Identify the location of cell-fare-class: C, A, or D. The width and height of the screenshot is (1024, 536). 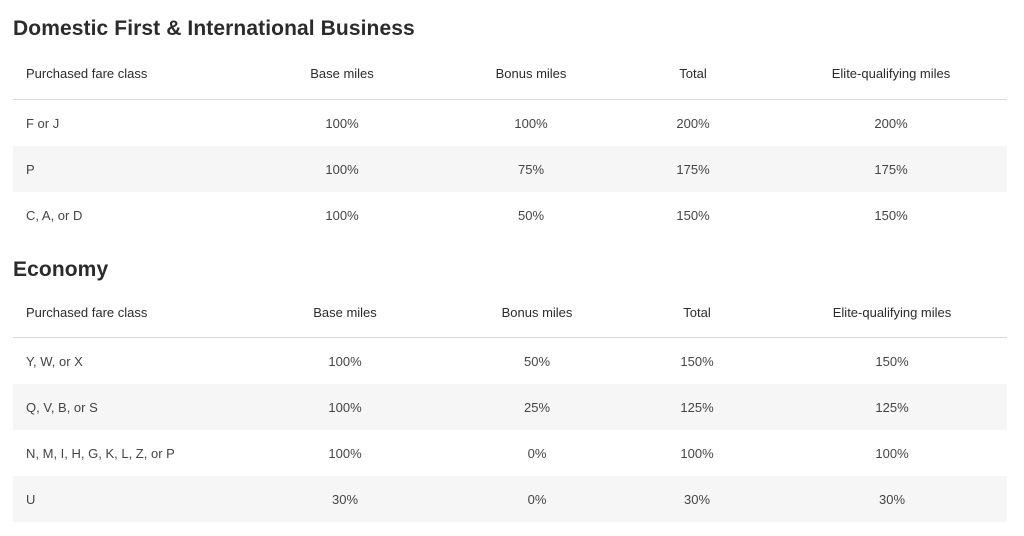
(54, 215).